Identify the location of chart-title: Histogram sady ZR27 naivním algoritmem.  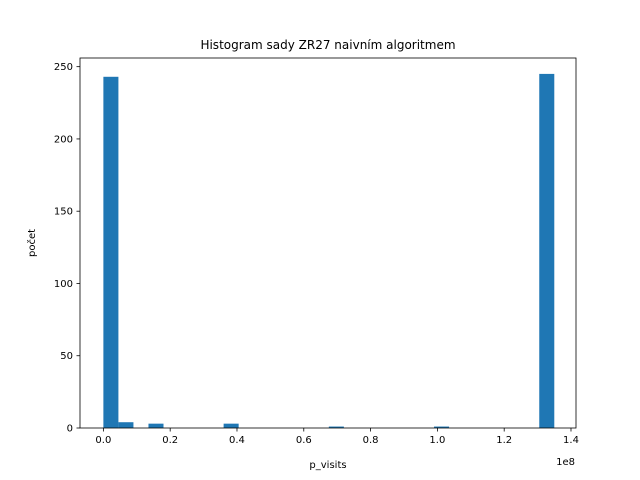
(327, 45).